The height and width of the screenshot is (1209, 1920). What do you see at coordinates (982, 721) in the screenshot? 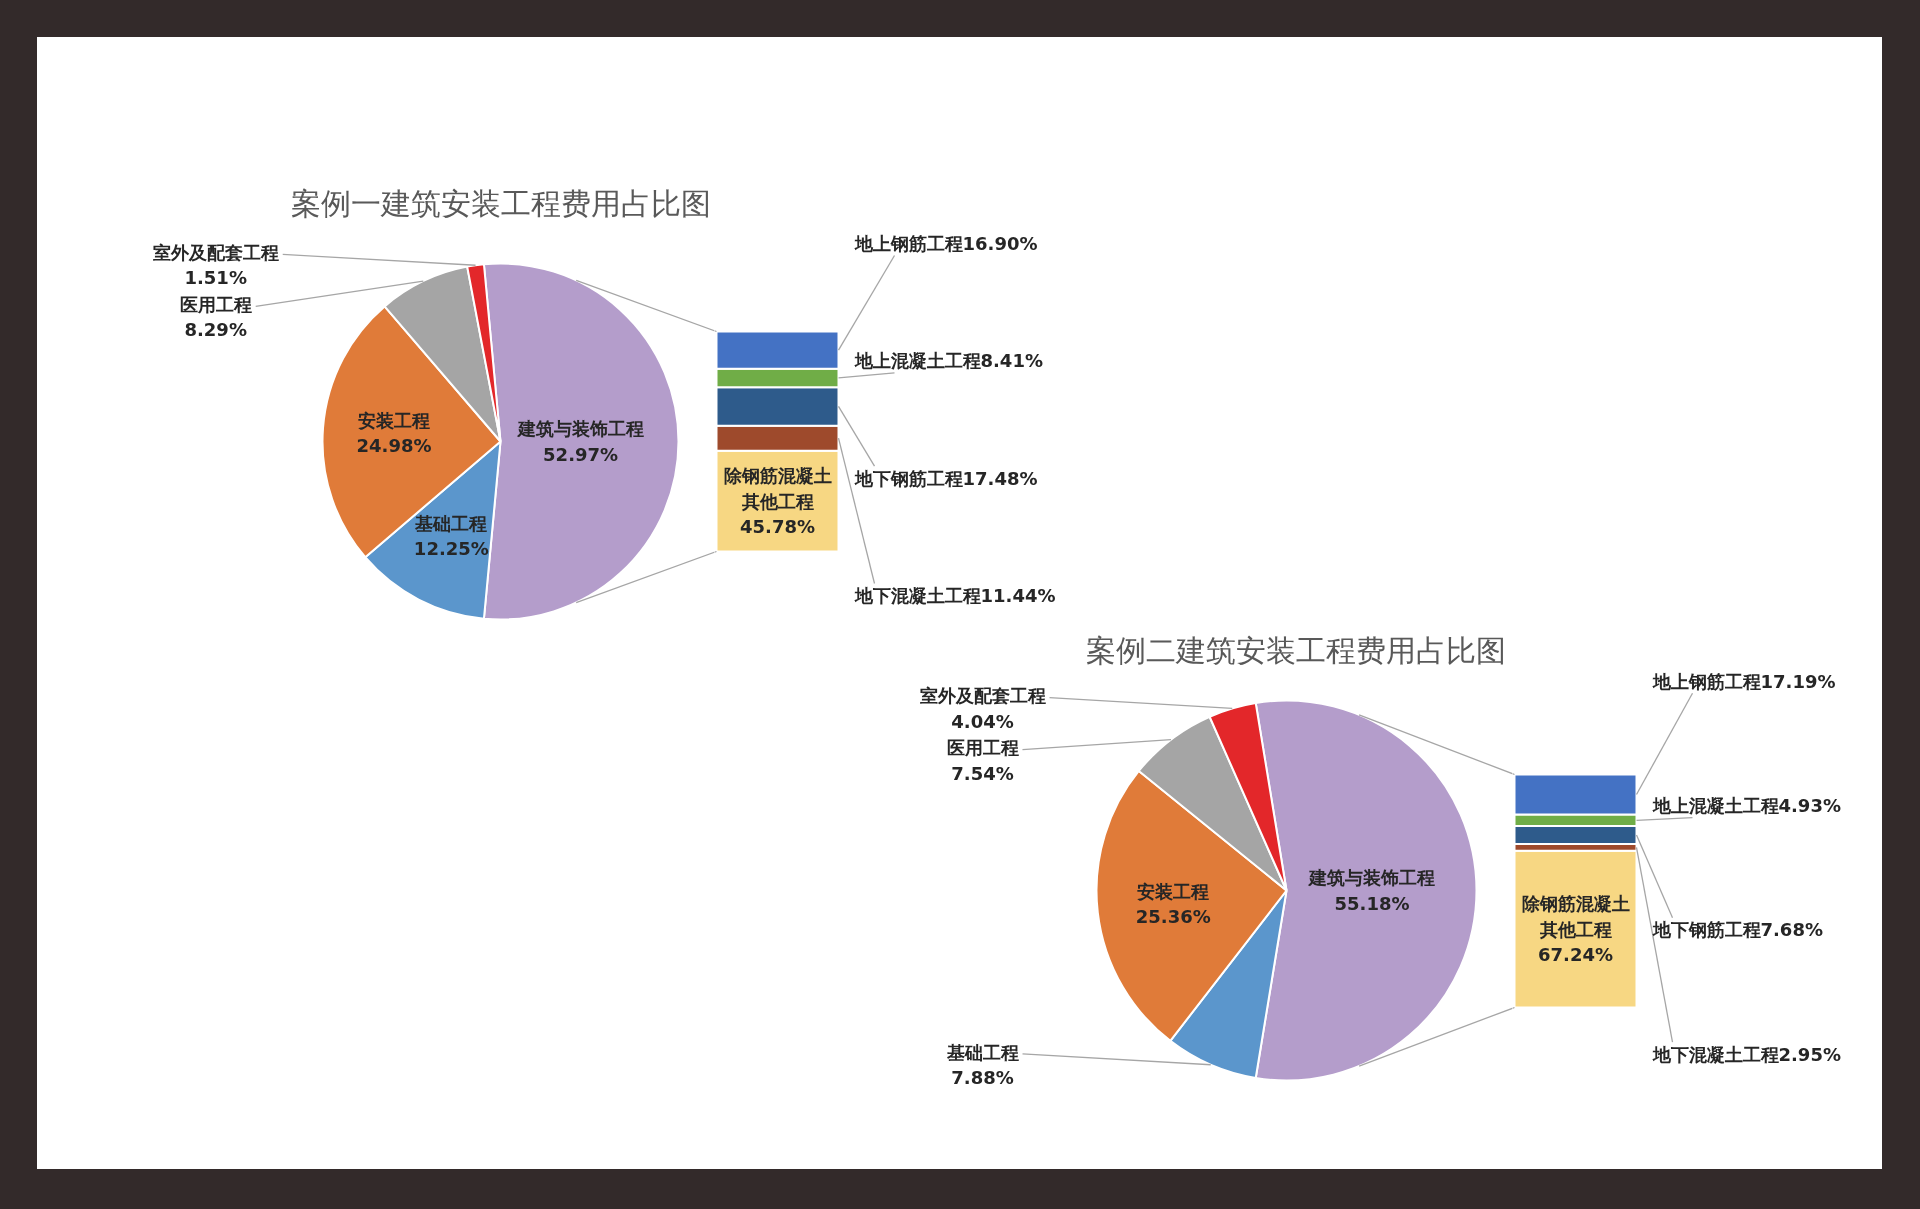
I see `data-label: 4.04%` at bounding box center [982, 721].